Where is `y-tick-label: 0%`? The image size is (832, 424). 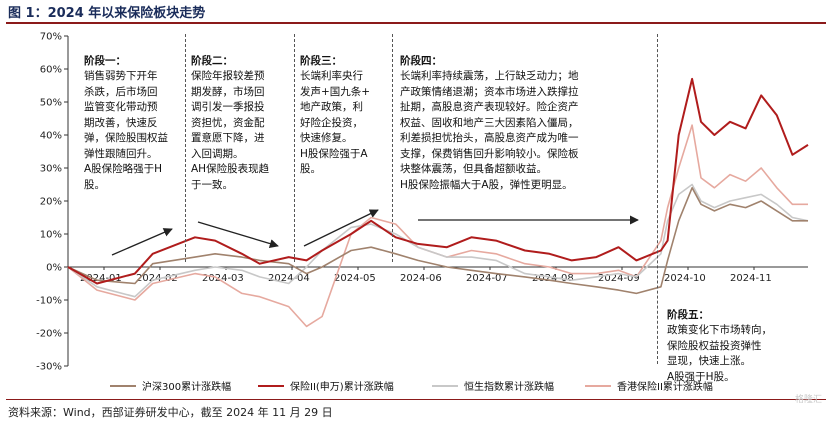 y-tick-label: 0% is located at coordinates (54, 268).